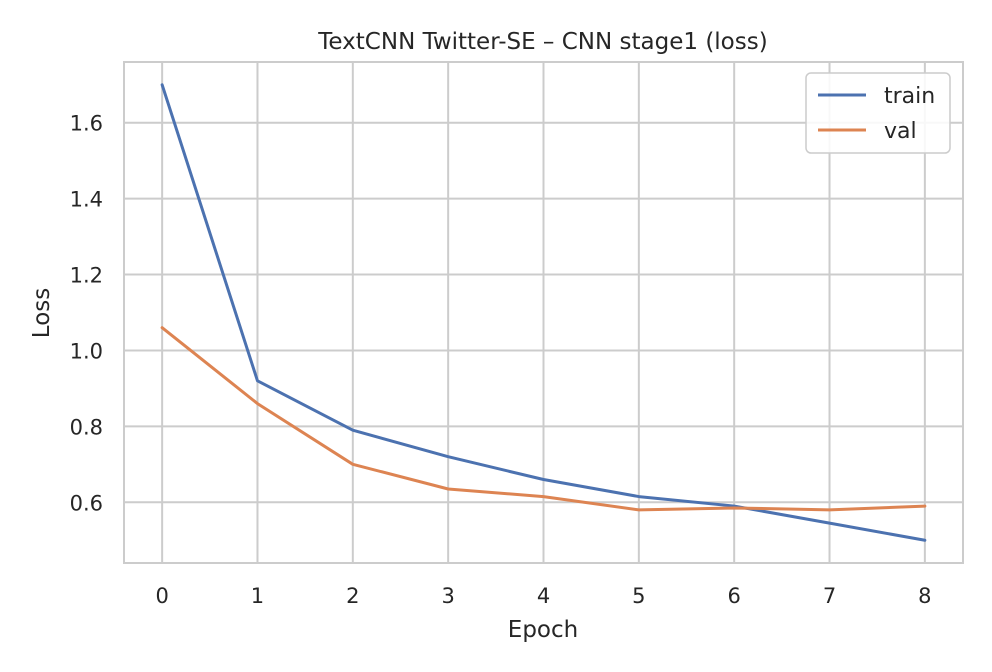 This screenshot has height=672, width=992. I want to click on x-tick-label: 3, so click(447, 596).